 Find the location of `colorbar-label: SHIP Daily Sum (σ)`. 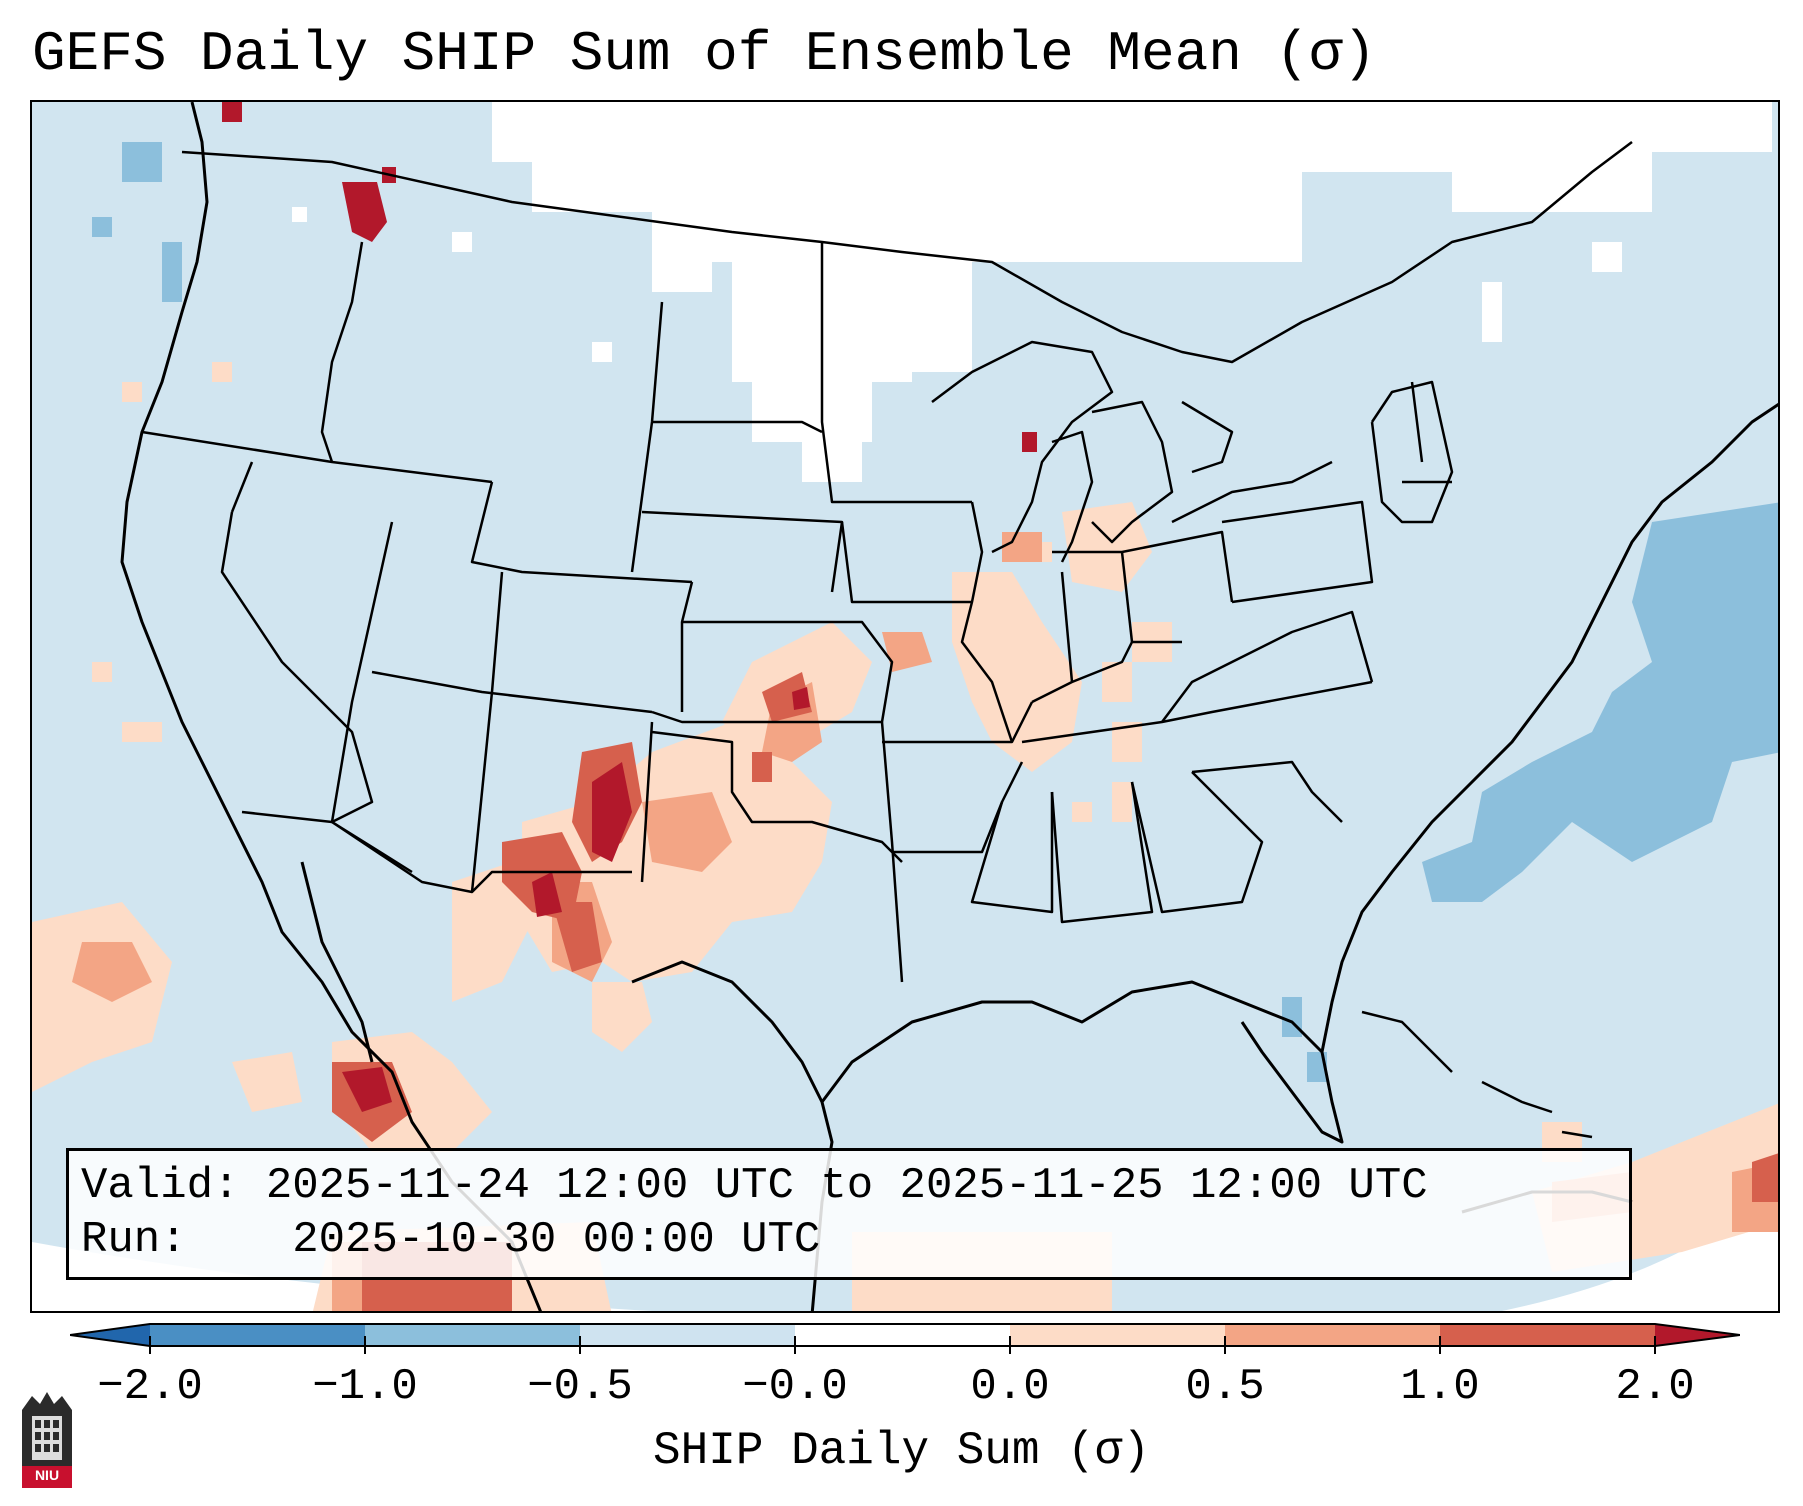

colorbar-label: SHIP Daily Sum (σ) is located at coordinates (901, 1451).